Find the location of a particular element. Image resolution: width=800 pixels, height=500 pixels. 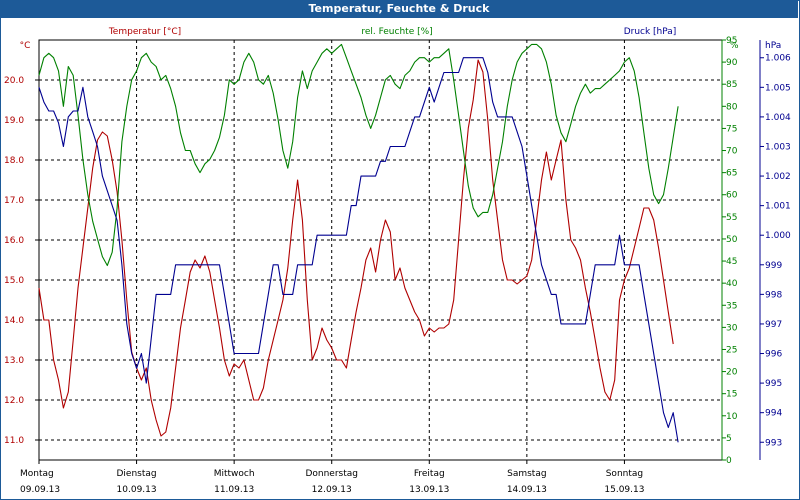

humidity-tick-label: 45 is located at coordinates (731, 262).